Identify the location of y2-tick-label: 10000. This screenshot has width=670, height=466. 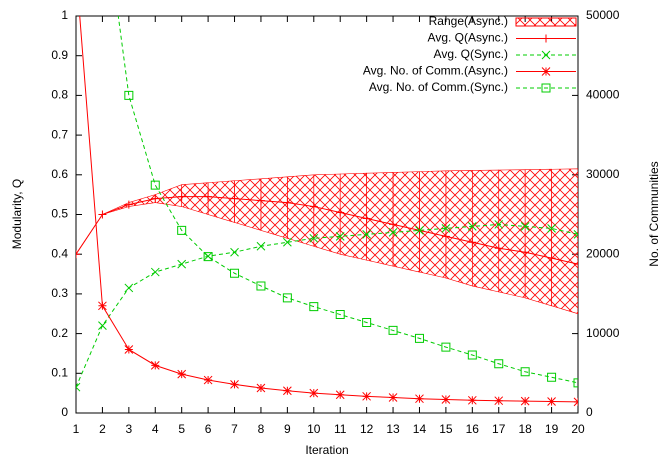
(603, 333).